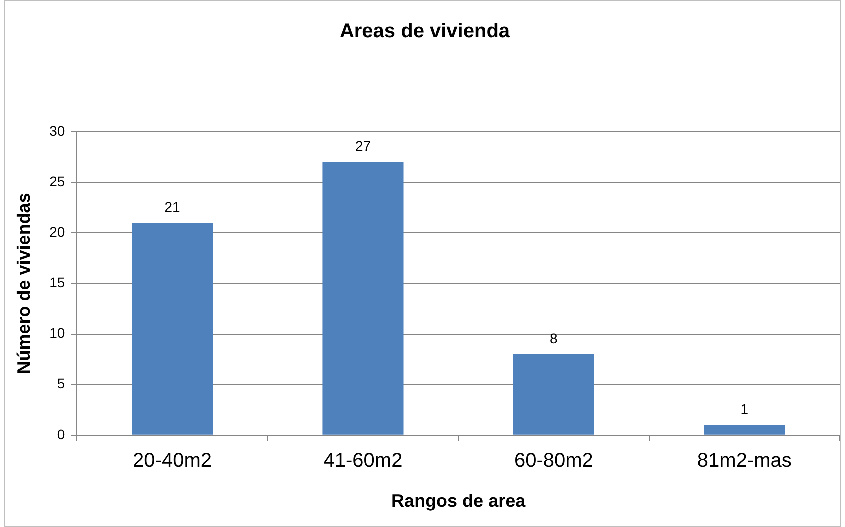  Describe the element at coordinates (58, 282) in the screenshot. I see `y-tick-label: 15` at that location.